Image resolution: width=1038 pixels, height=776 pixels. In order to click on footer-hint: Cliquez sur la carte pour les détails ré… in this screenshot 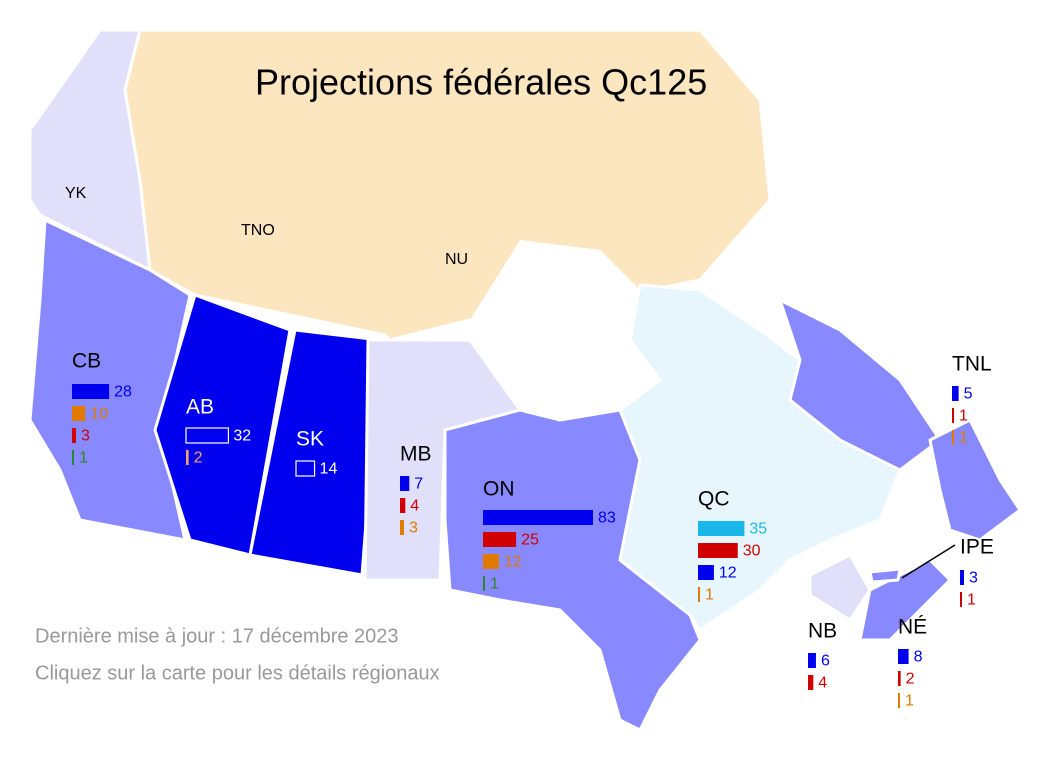, I will do `click(237, 673)`.